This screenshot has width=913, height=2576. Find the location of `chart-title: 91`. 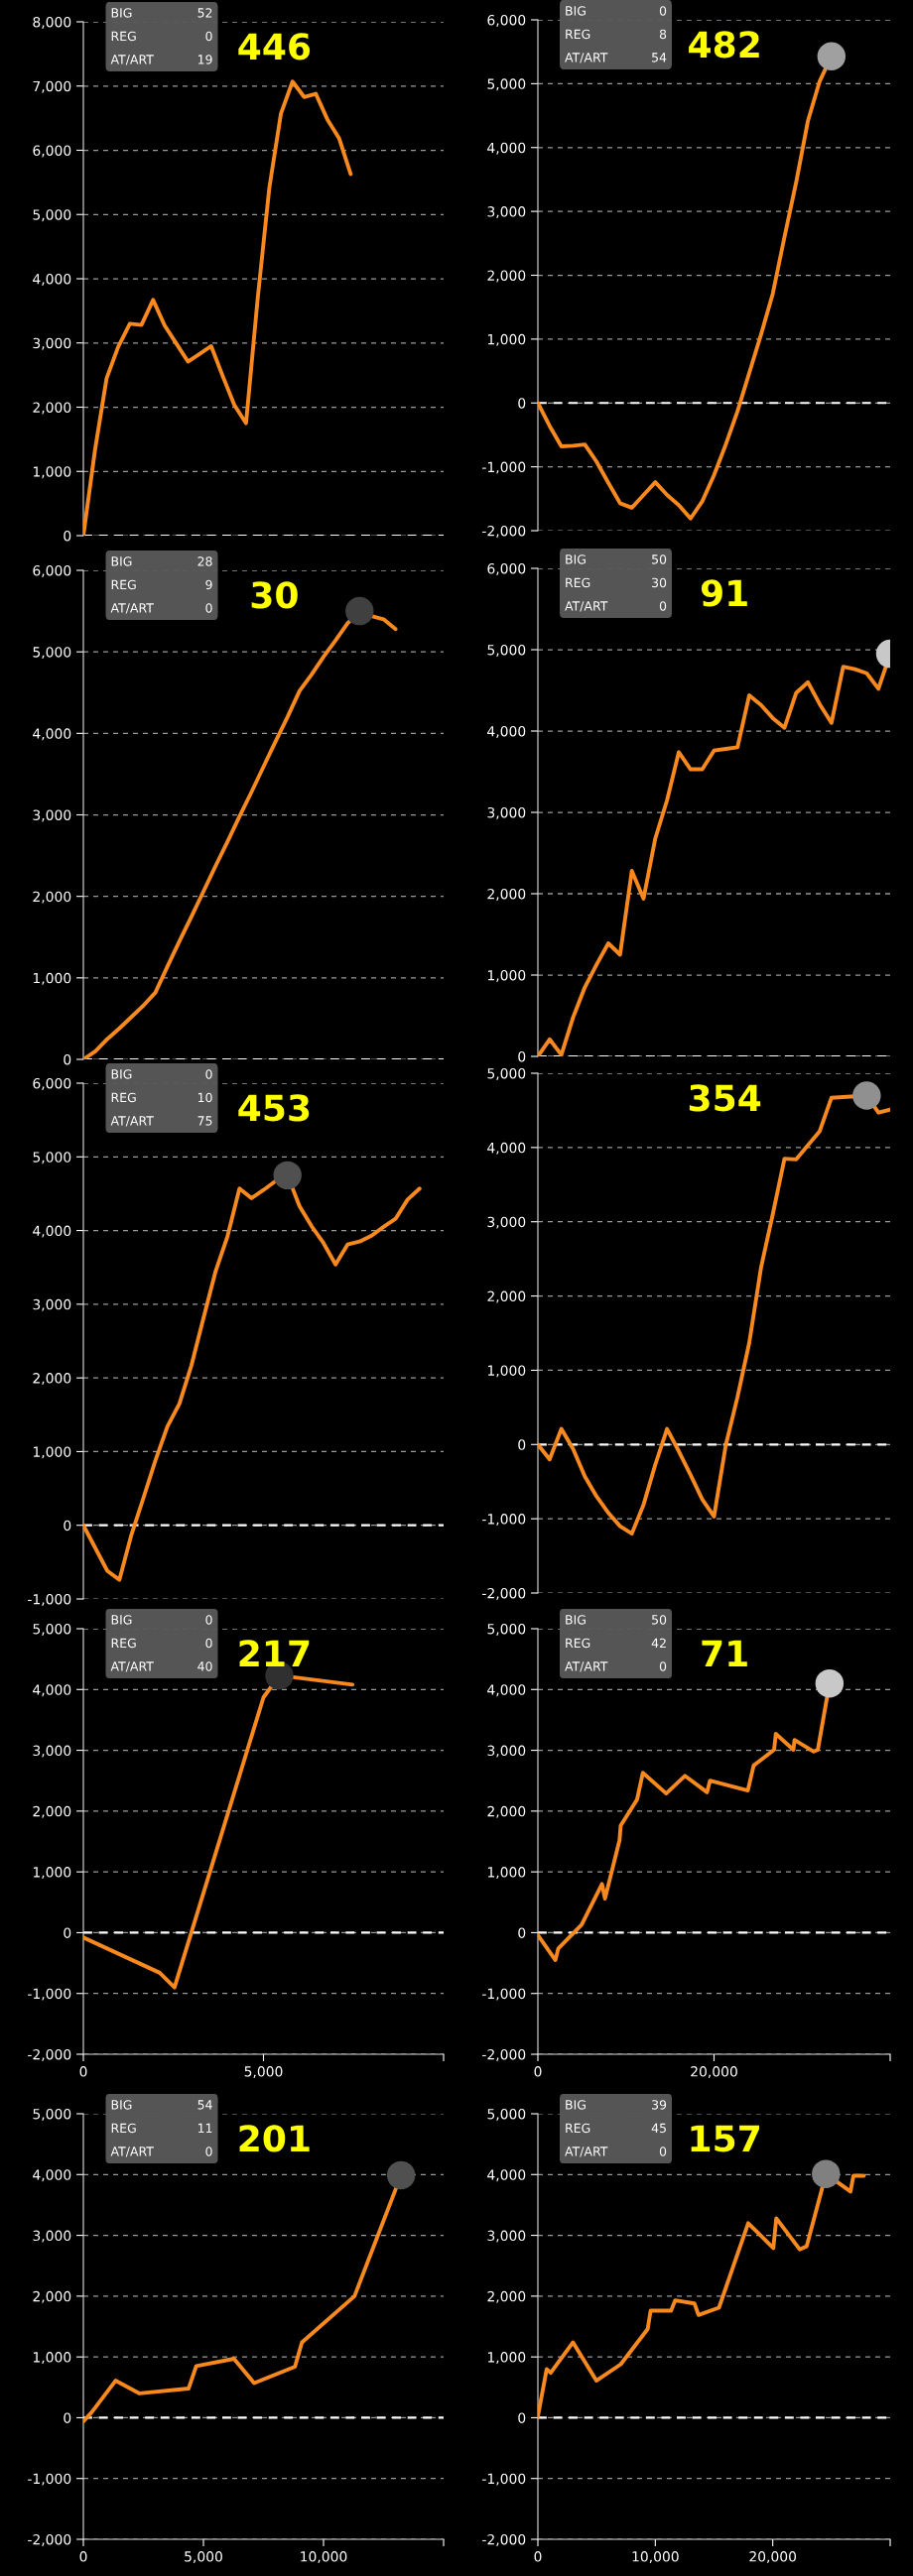

chart-title: 91 is located at coordinates (724, 593).